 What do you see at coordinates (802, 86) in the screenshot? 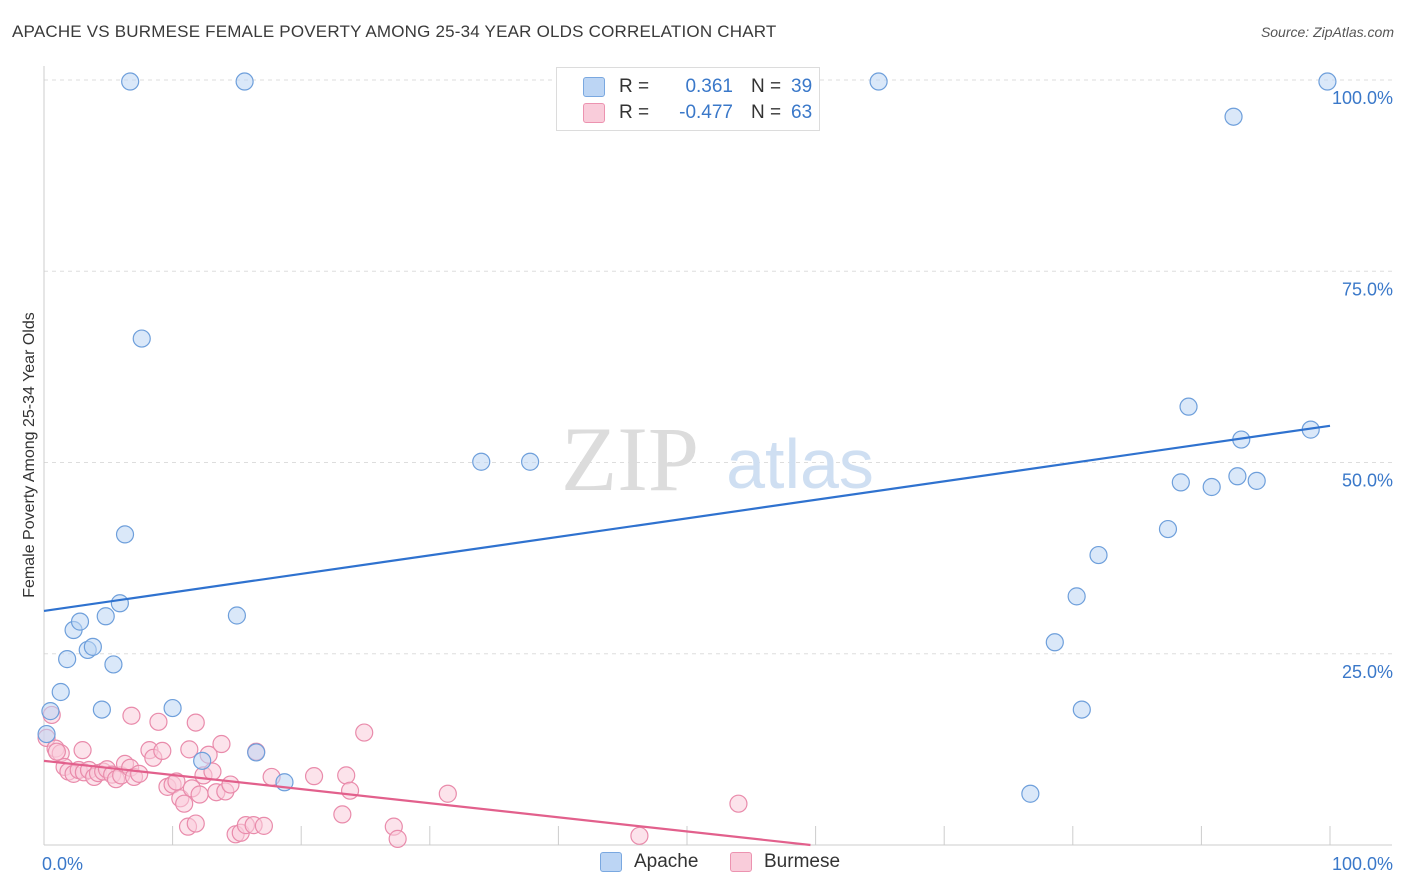
I see `legend-n-value-apache: 39` at bounding box center [802, 86].